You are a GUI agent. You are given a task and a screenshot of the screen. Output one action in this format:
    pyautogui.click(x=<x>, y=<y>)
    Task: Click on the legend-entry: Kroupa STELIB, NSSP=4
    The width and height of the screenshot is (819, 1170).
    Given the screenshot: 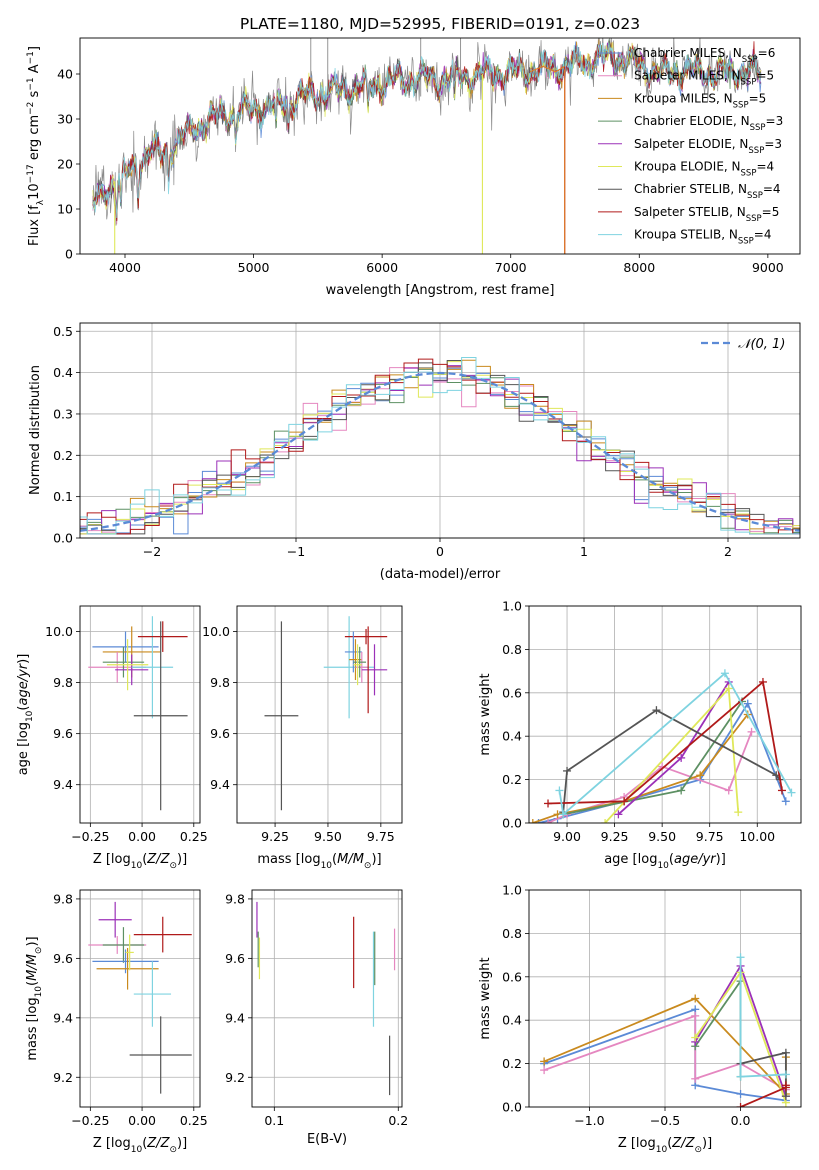 What is the action you would take?
    pyautogui.click(x=703, y=237)
    